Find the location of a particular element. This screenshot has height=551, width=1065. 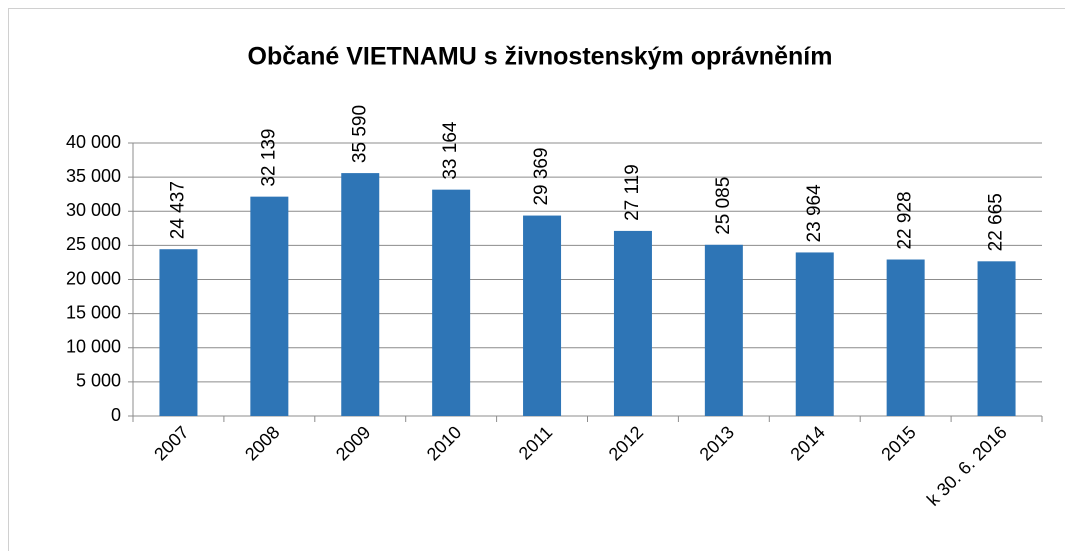

y-tick-label: 40 000 is located at coordinates (93, 142).